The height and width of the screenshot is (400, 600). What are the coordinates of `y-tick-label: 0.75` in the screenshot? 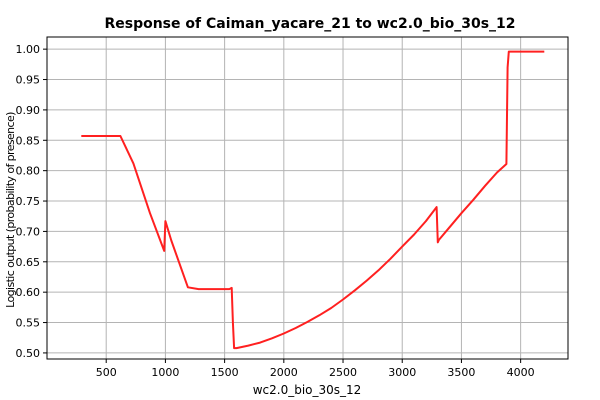 It's located at (28, 201).